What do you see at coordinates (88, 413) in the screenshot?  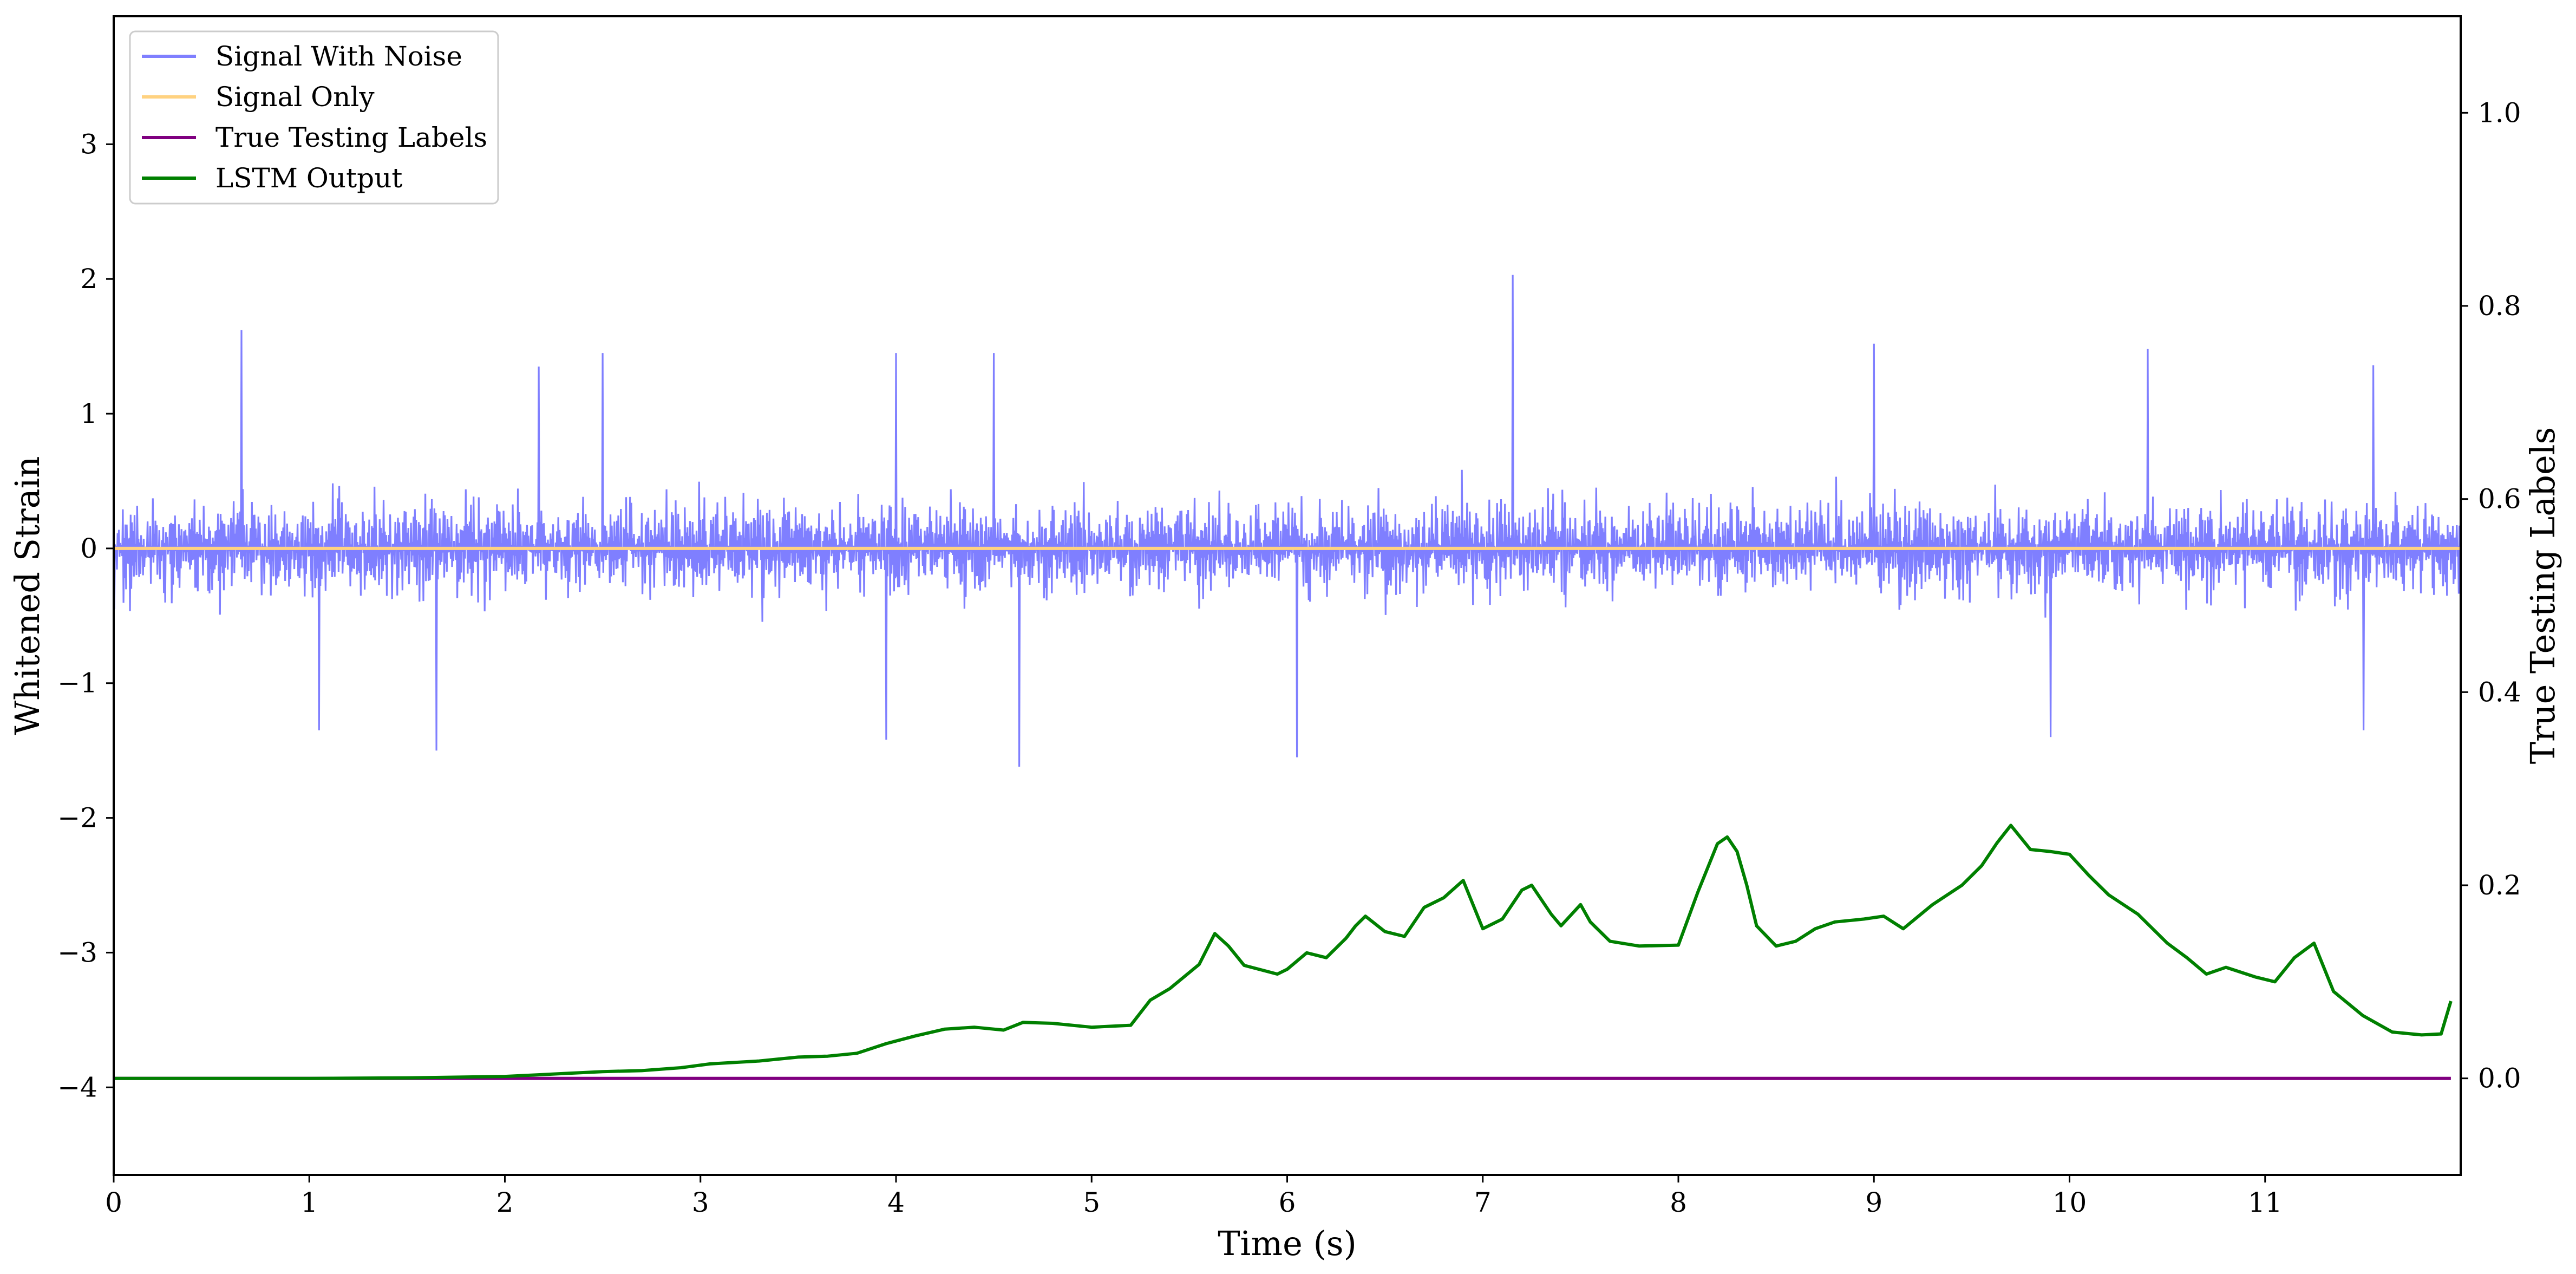 I see `y-tick-label: 1` at bounding box center [88, 413].